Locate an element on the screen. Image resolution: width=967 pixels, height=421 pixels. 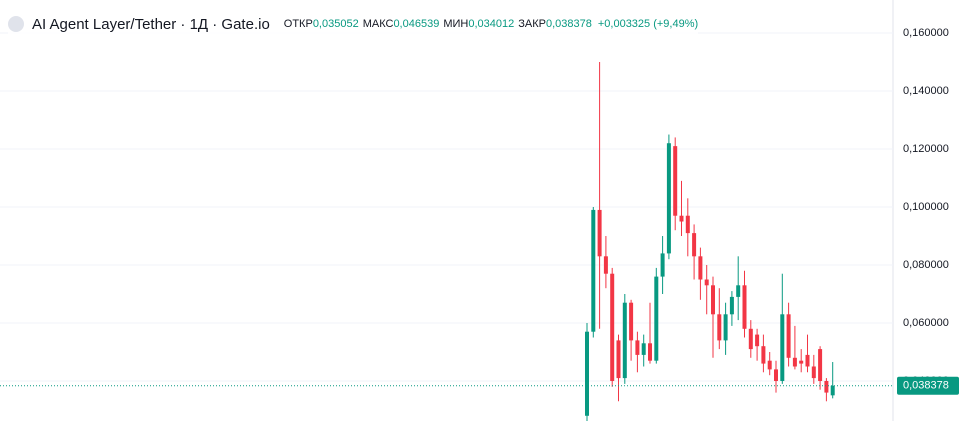
ohlc-value: 0,038378 is located at coordinates (568, 24).